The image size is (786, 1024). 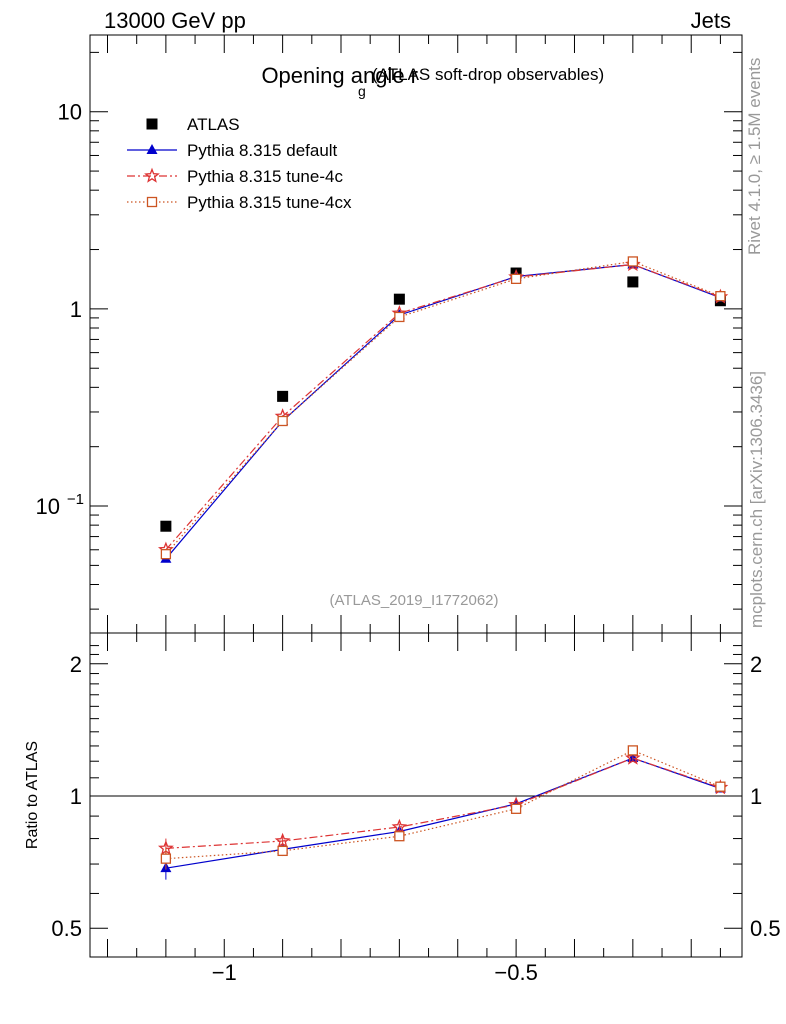 What do you see at coordinates (262, 150) in the screenshot?
I see `legend-entry-label: Pythia 8.315 default` at bounding box center [262, 150].